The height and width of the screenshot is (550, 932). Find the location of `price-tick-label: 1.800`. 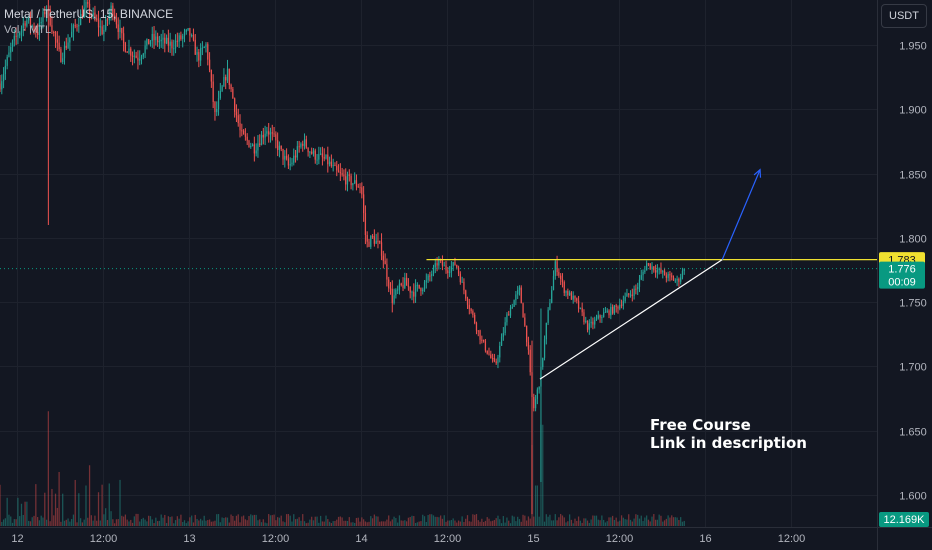

price-tick-label: 1.800 is located at coordinates (913, 240).